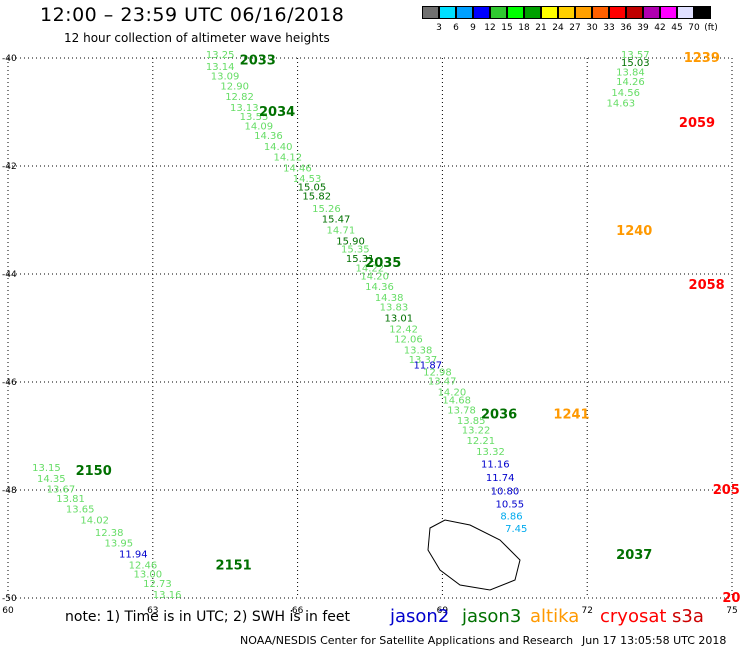 Image resolution: width=740 pixels, height=650 pixels. Describe the element at coordinates (239, 97) in the screenshot. I see `swh-value: 12.82` at that location.